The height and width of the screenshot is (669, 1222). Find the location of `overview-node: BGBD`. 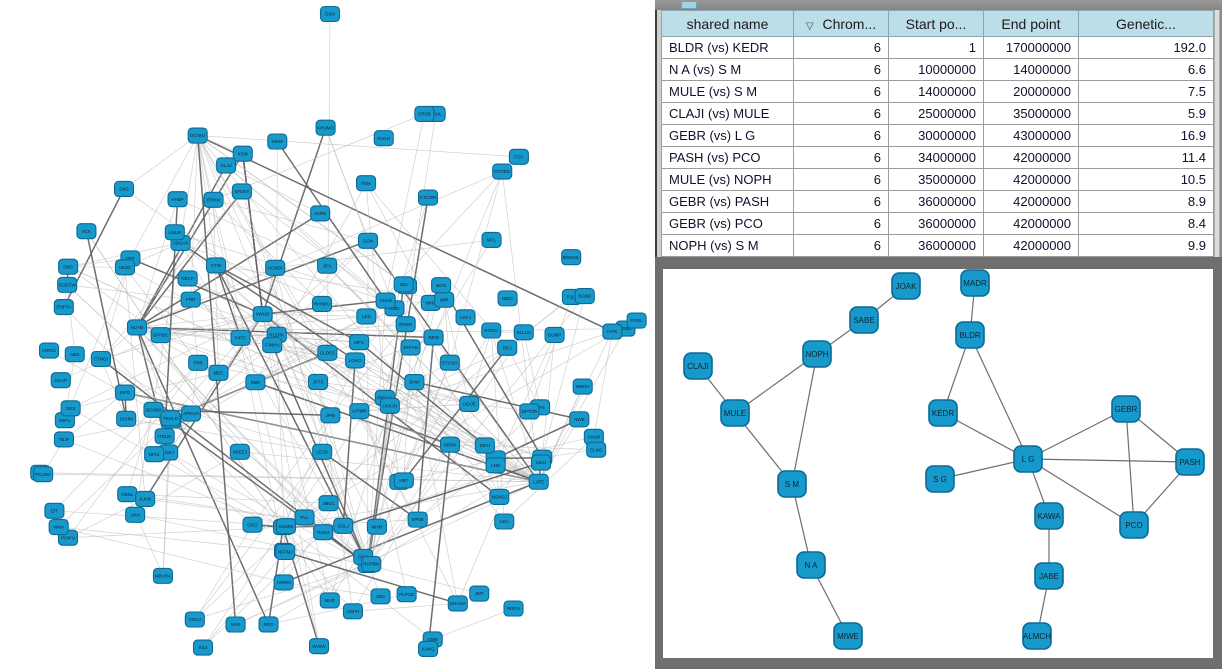

overview-node: BGBD is located at coordinates (584, 296).